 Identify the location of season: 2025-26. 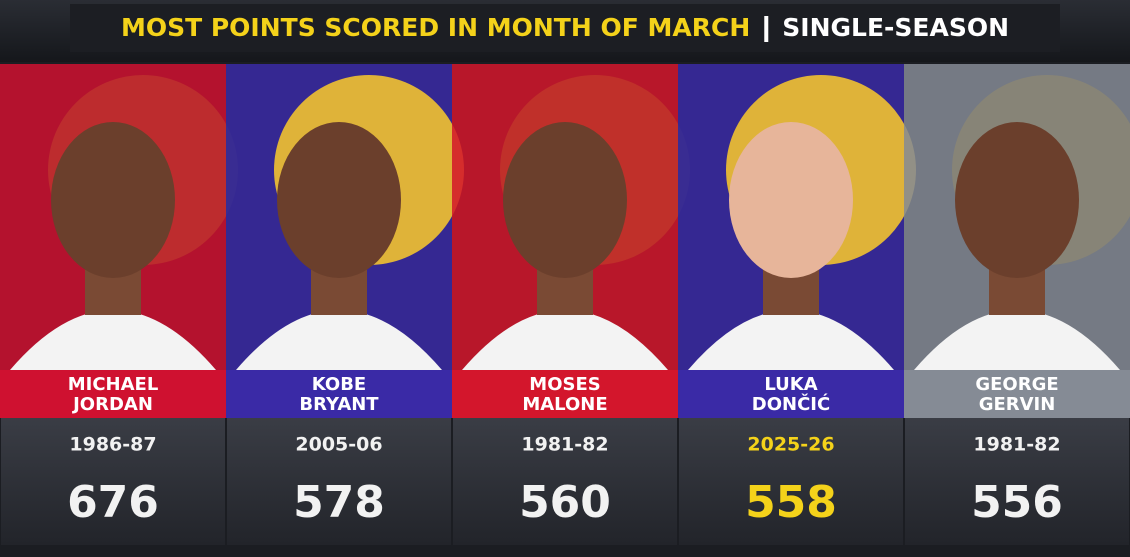
(790, 445).